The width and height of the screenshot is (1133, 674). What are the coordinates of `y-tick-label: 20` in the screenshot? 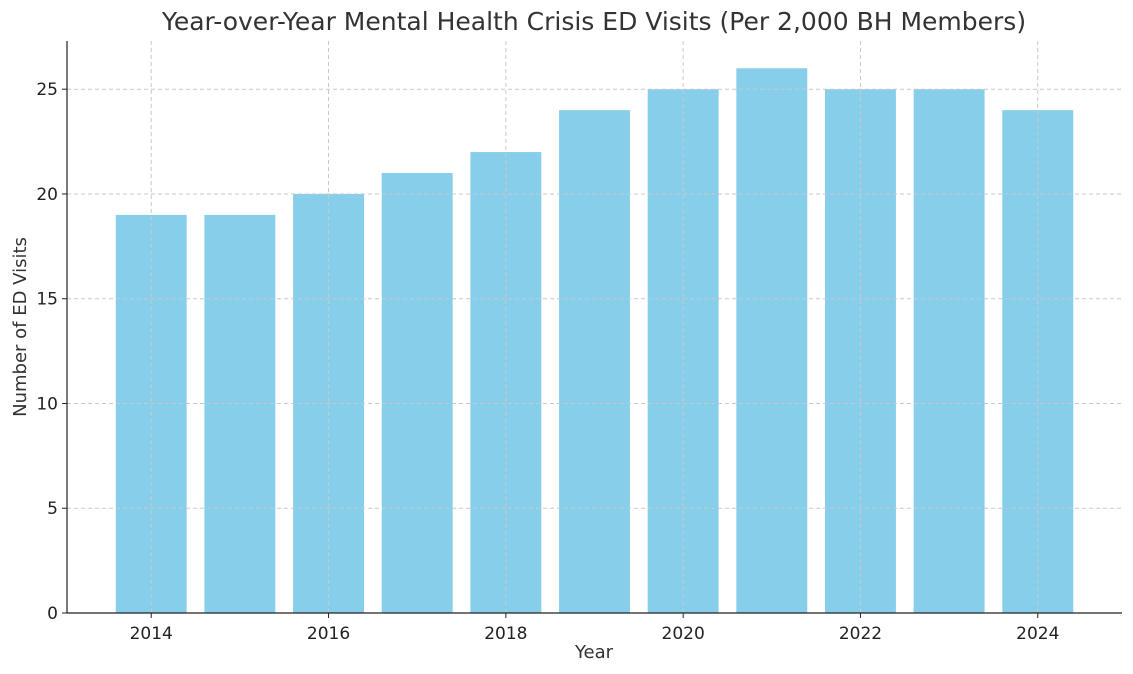 It's located at (47, 195).